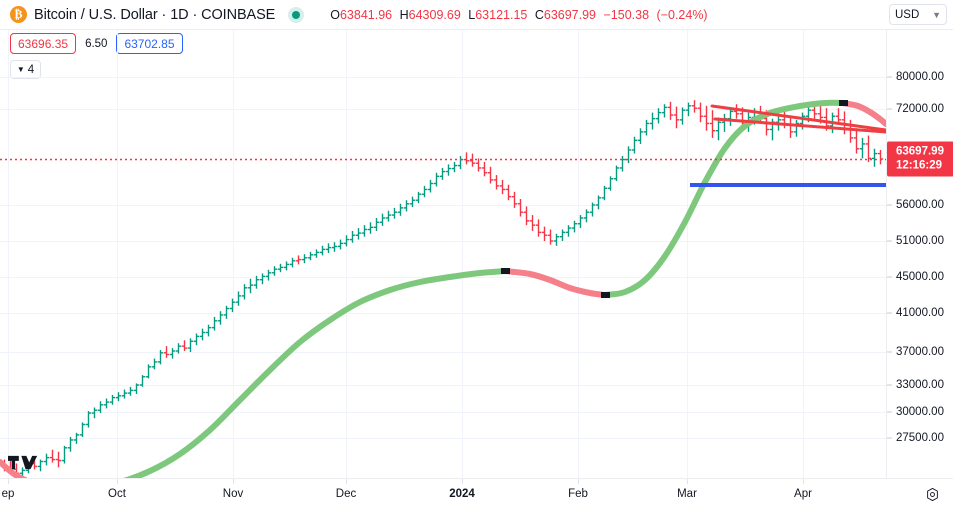 The image size is (953, 509). Describe the element at coordinates (920, 205) in the screenshot. I see `price-label: 56000.00` at that location.